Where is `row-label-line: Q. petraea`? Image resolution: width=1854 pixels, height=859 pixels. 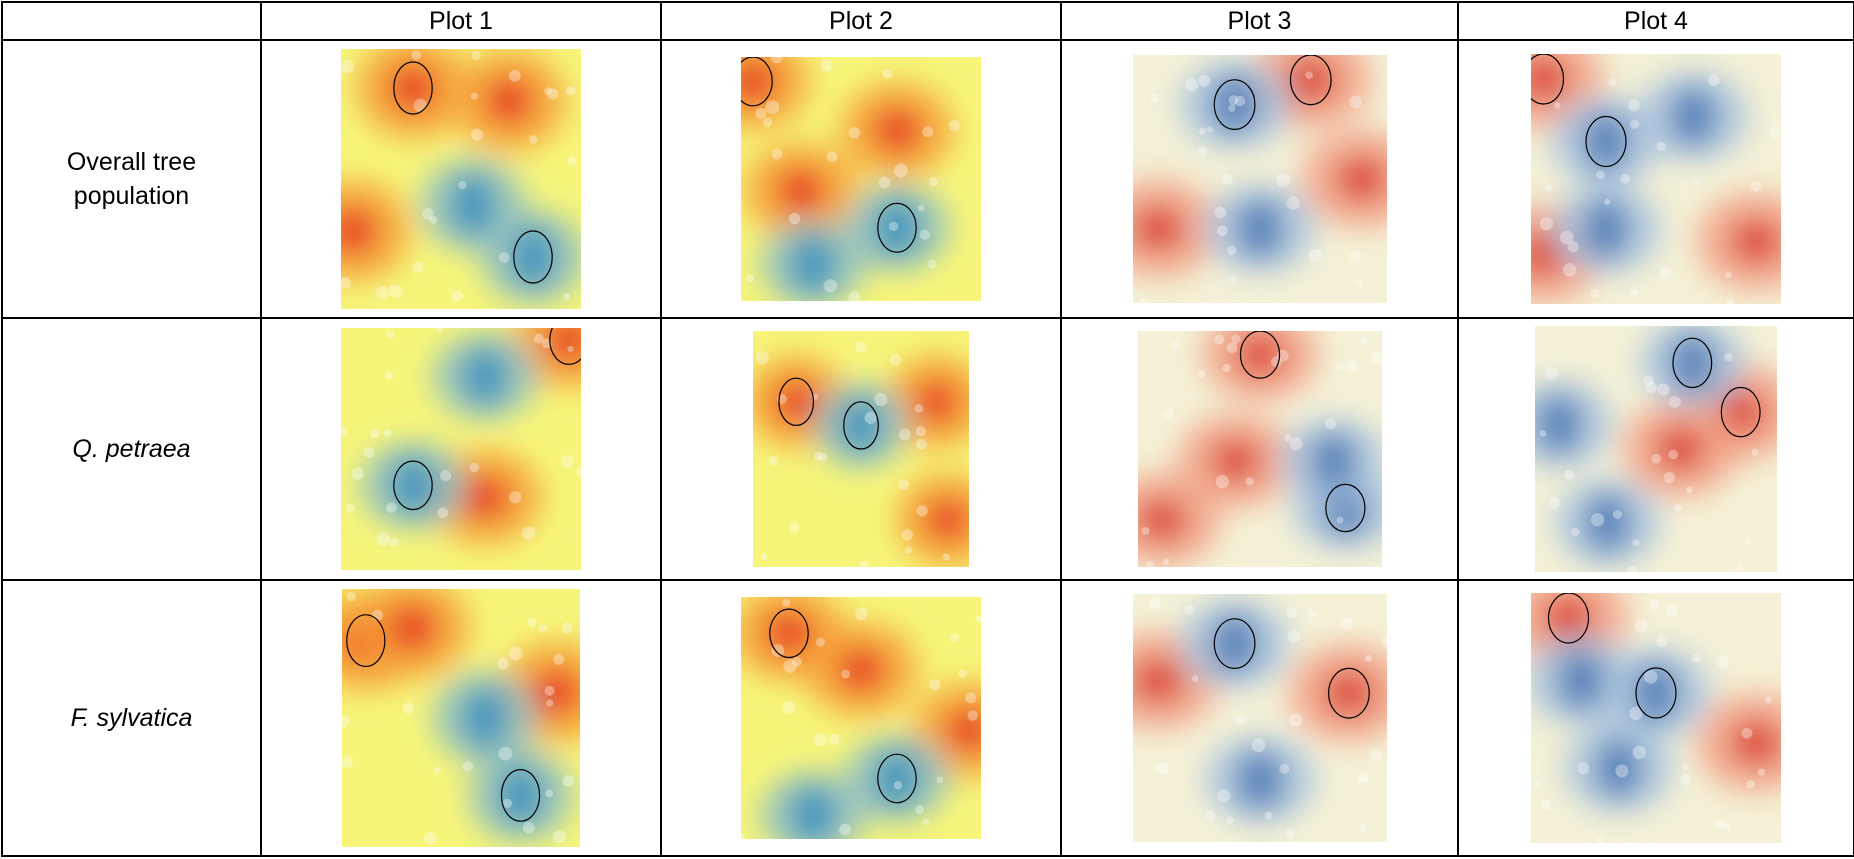
row-label-line: Q. petraea is located at coordinates (131, 449).